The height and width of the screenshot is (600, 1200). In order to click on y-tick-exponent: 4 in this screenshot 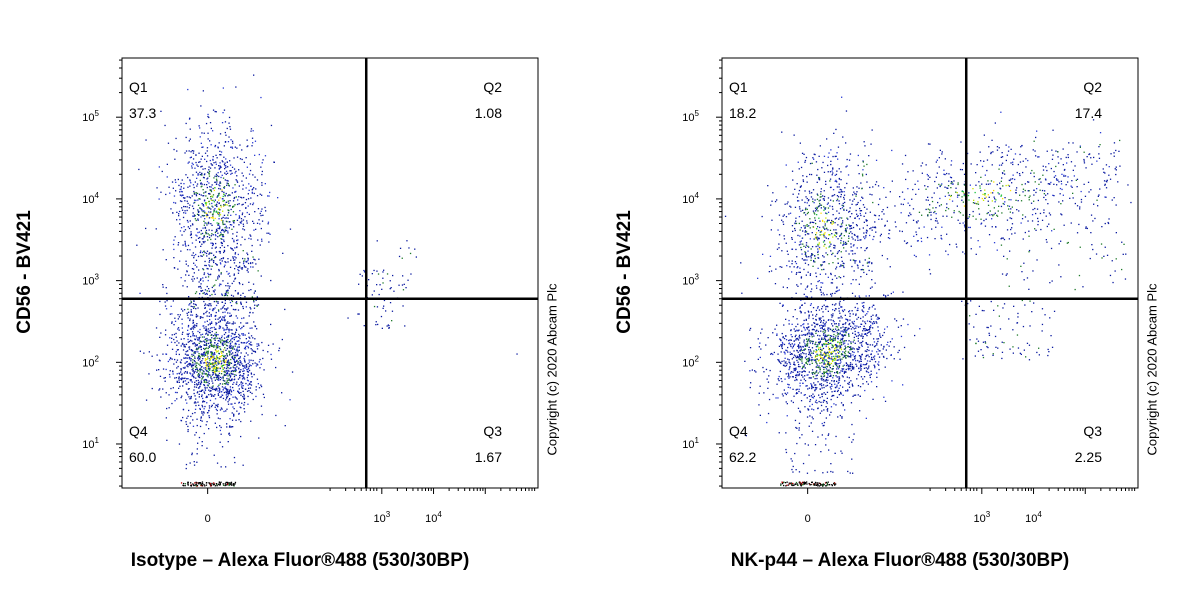, I will do `click(97, 195)`.